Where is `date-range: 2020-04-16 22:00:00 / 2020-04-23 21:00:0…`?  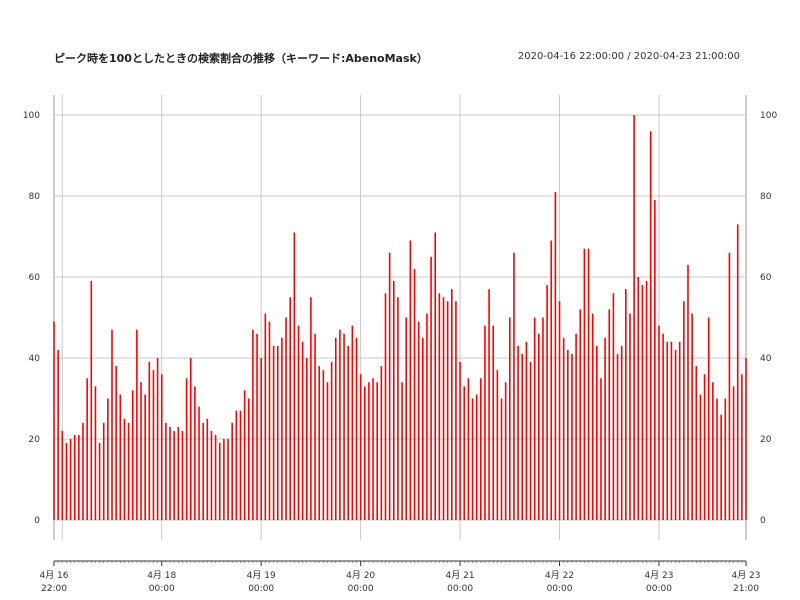 date-range: 2020-04-16 22:00:00 / 2020-04-23 21:00:0… is located at coordinates (628, 56).